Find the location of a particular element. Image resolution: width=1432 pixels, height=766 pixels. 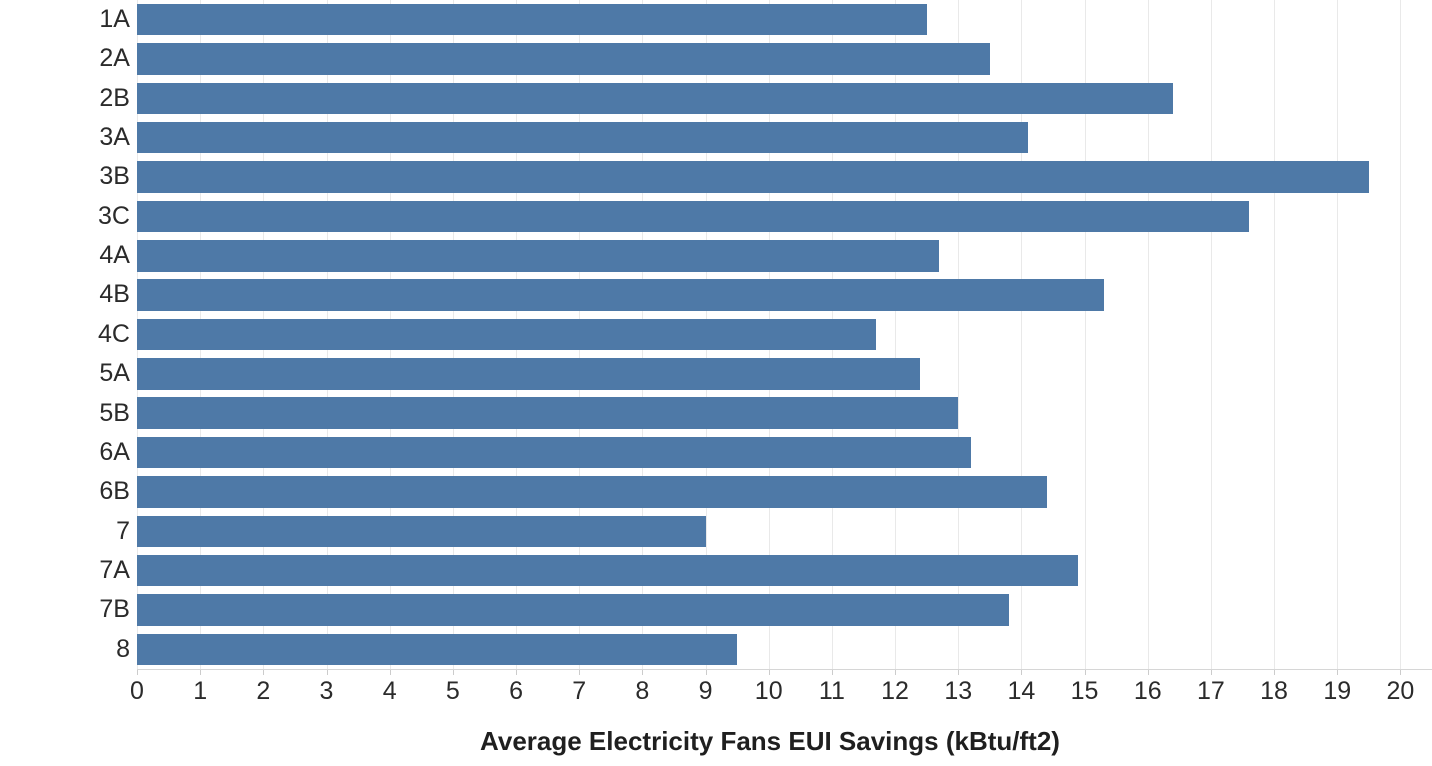

x-axis-tick-label: 13 is located at coordinates (958, 691).